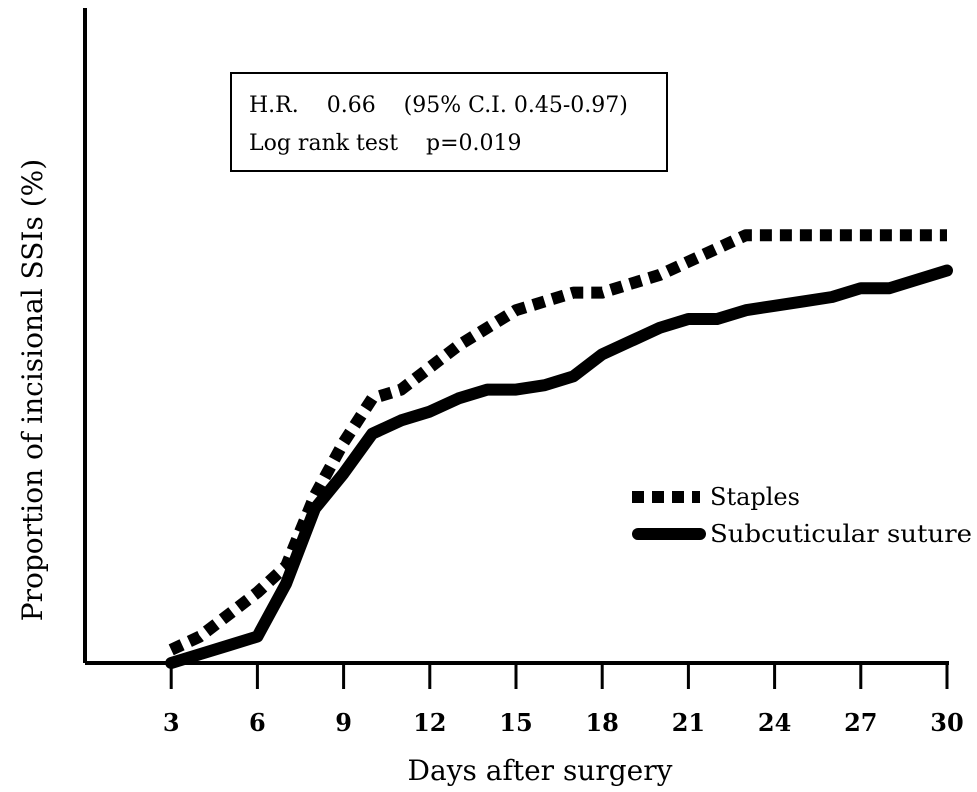  What do you see at coordinates (343, 722) in the screenshot?
I see `x-tick-label: 9` at bounding box center [343, 722].